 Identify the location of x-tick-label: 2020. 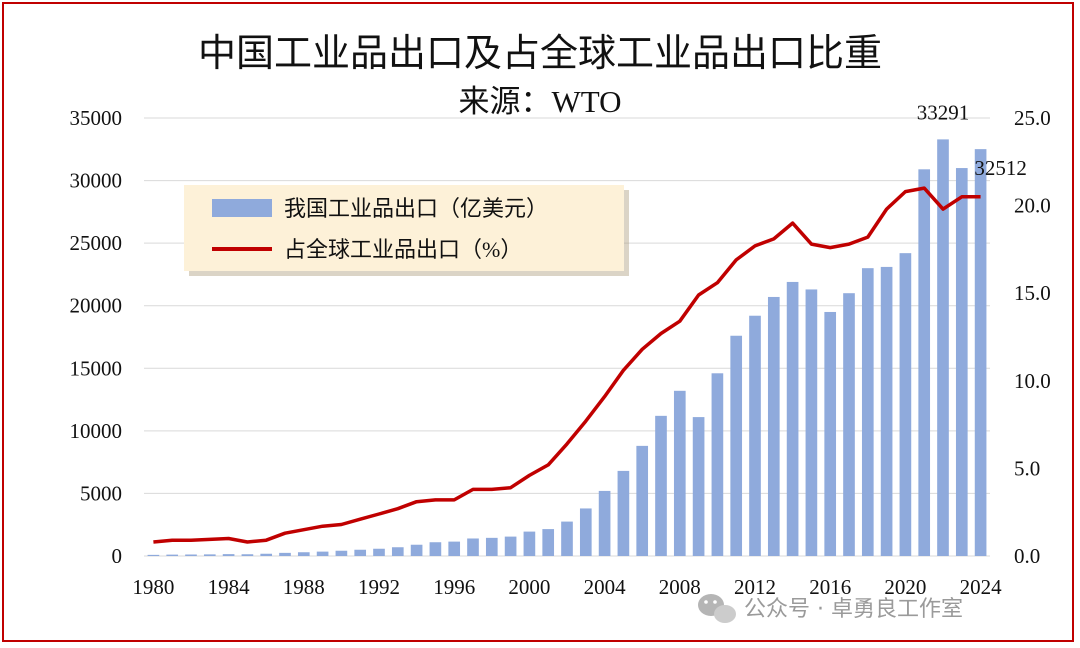
(905, 587).